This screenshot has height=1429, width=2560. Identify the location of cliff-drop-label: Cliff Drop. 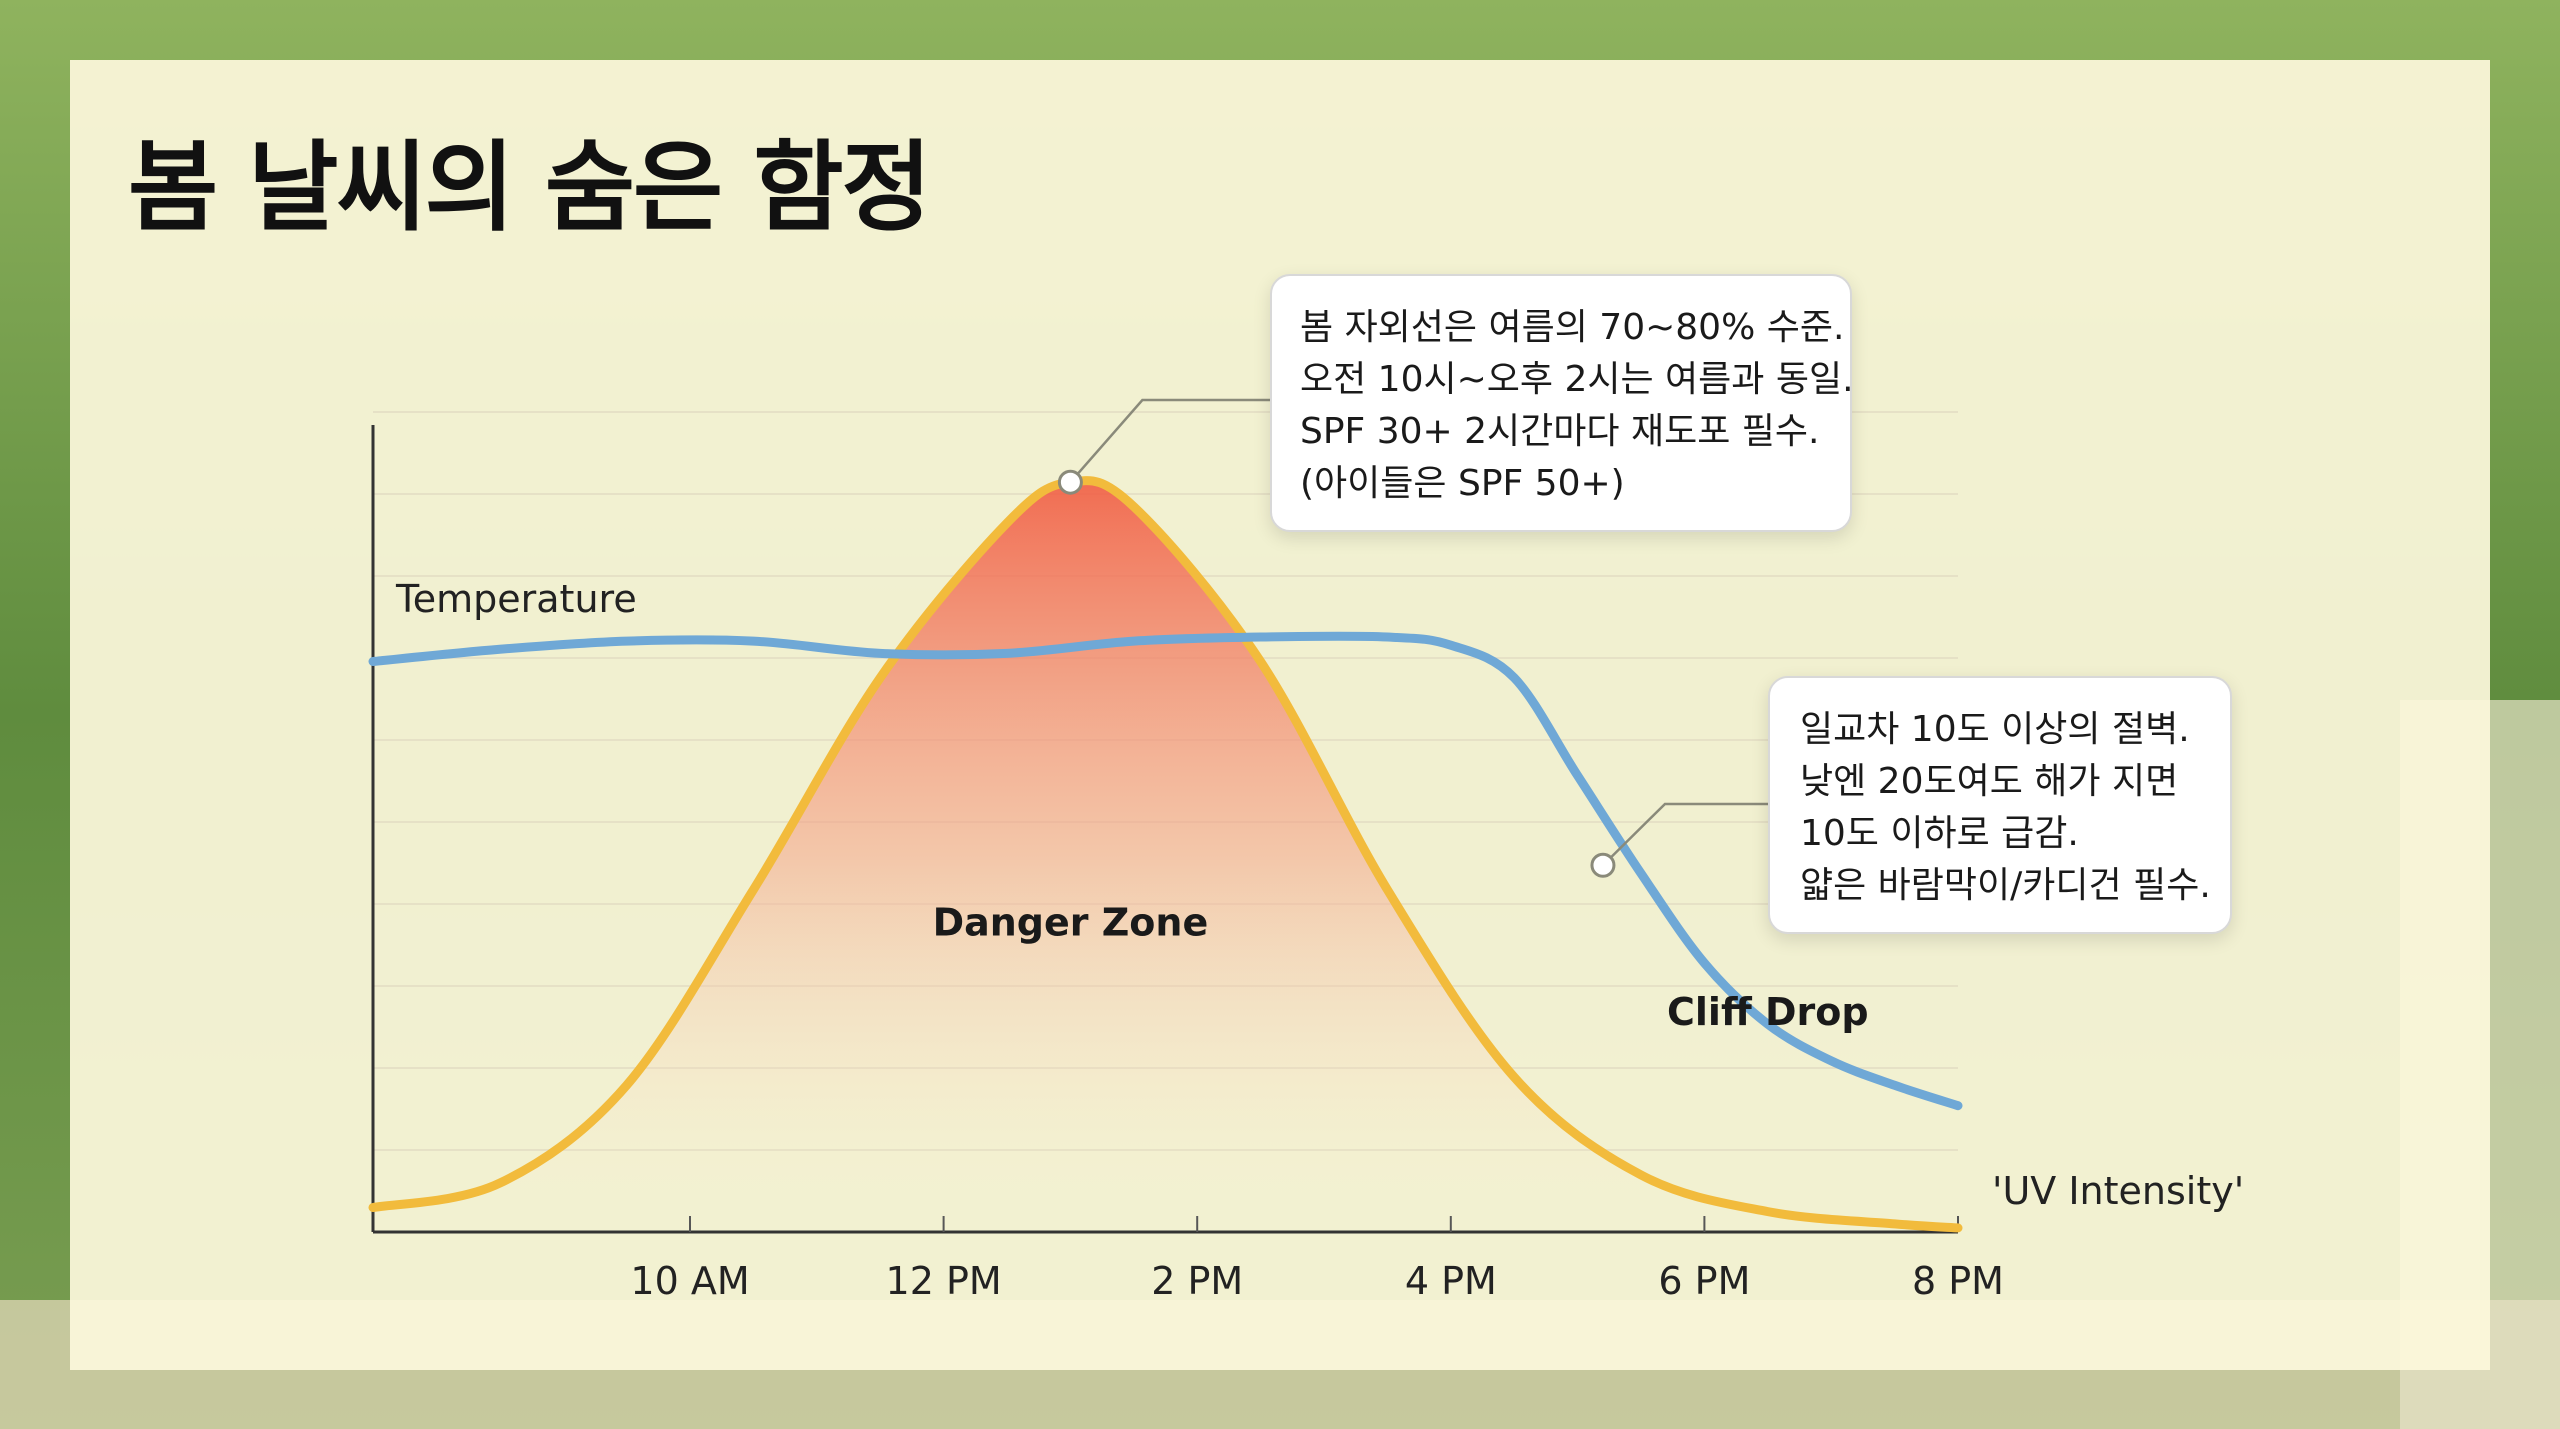
(1768, 1012).